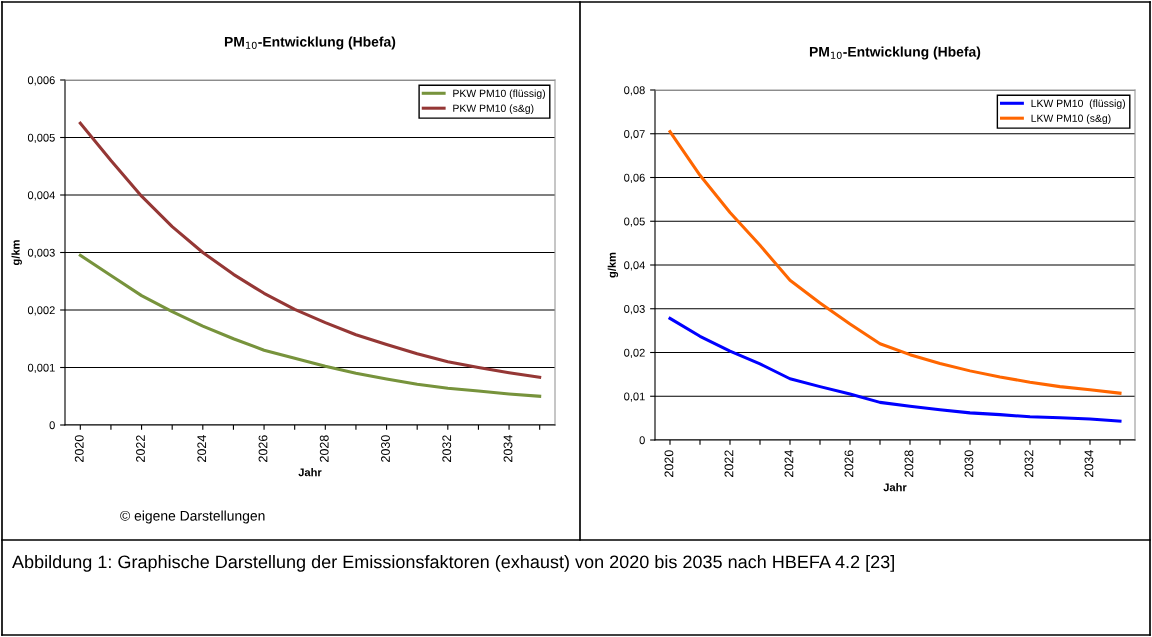  I want to click on y-tick-label: 0,004, so click(41, 196).